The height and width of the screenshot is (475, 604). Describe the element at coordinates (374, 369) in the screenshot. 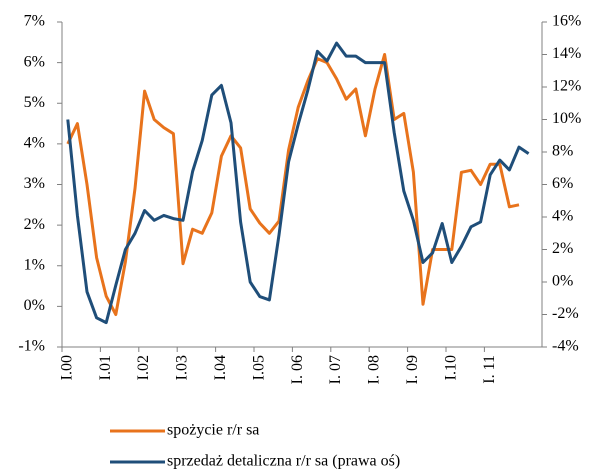

I see `x-tick-label: I. 08` at that location.